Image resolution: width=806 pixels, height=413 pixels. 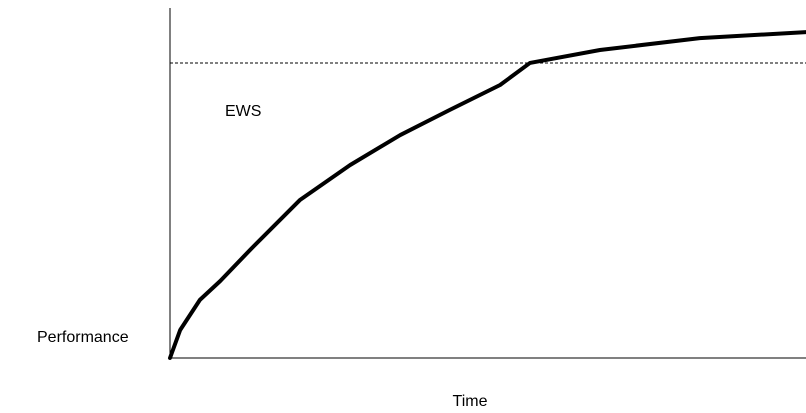 What do you see at coordinates (470, 401) in the screenshot?
I see `x-axis-label: Time` at bounding box center [470, 401].